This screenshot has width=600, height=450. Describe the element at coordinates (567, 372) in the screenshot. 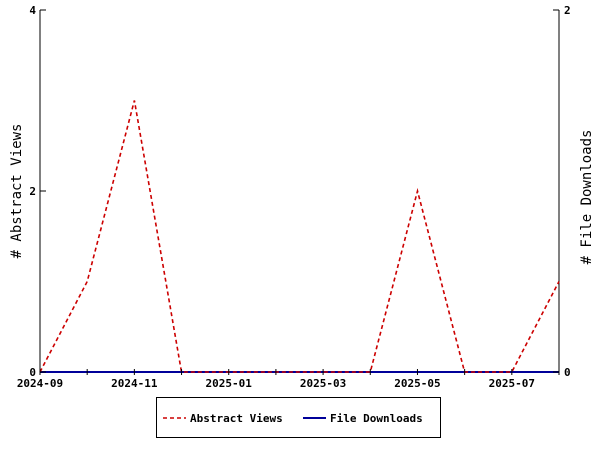

I see `y-tick-label-right: 0` at that location.